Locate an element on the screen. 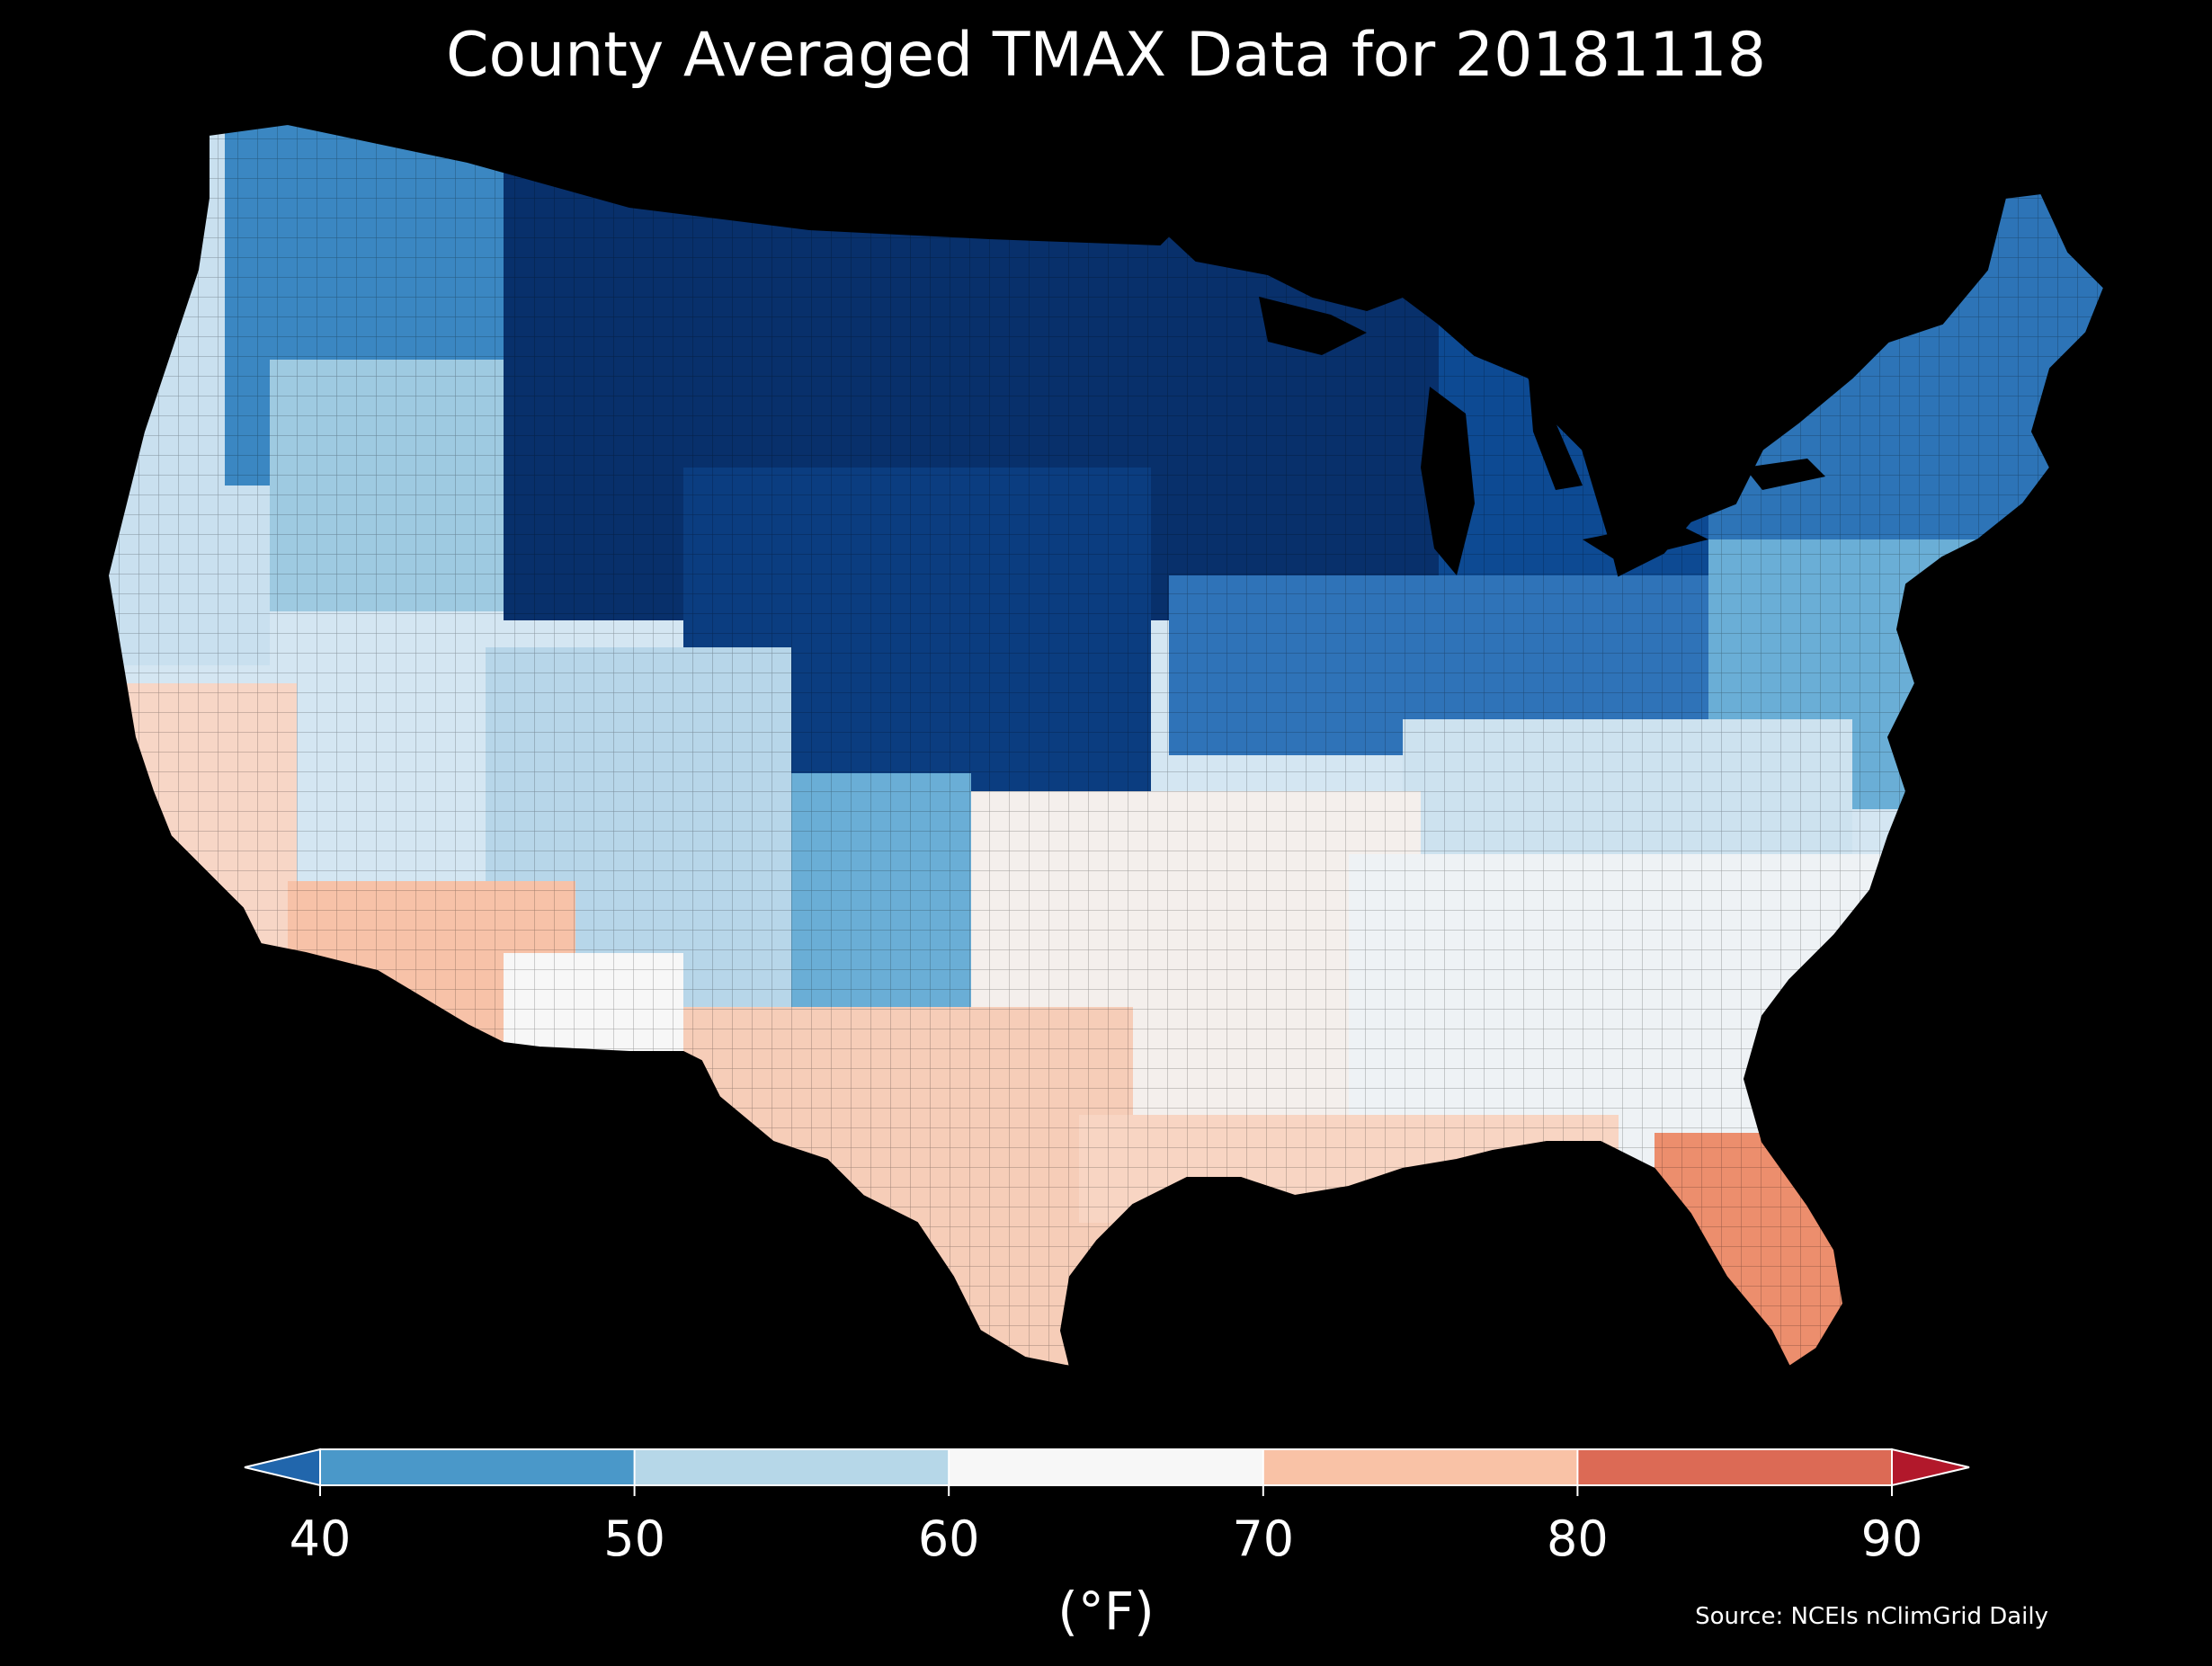 Image resolution: width=2212 pixels, height=1666 pixels. lake-michigan is located at coordinates (1448, 481).